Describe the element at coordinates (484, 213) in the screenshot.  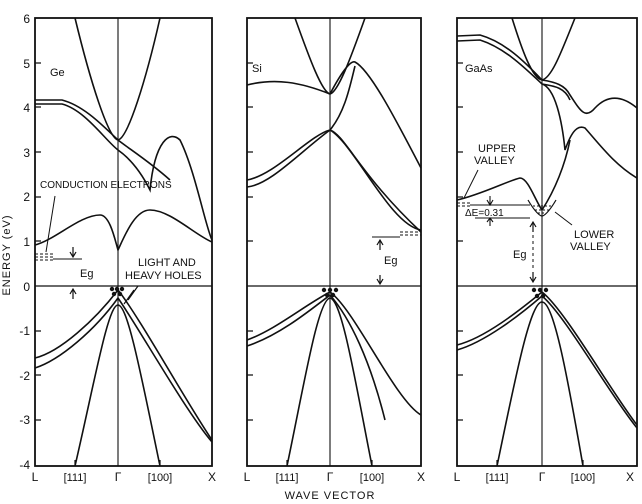
I see `gaas-delta-e-label: ΔE=0.31` at that location.